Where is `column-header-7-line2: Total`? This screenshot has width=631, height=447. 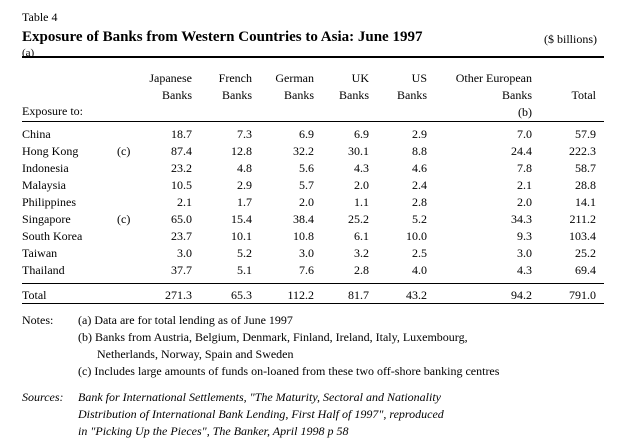
column-header-7-line2: Total is located at coordinates (584, 95).